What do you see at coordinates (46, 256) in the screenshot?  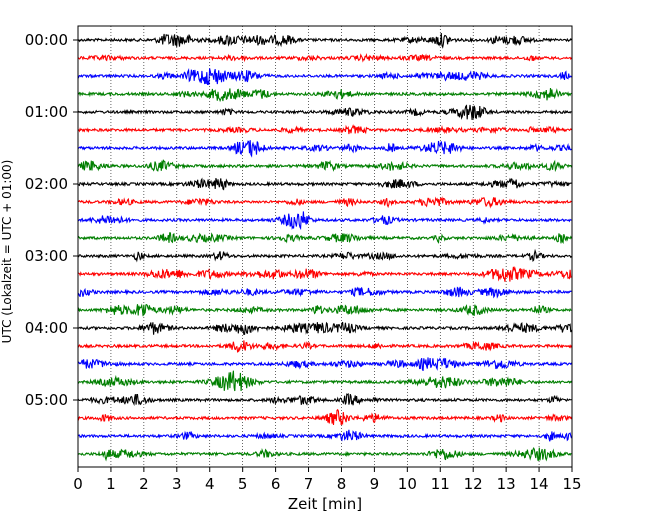 I see `y-tick-label: 03:00` at bounding box center [46, 256].